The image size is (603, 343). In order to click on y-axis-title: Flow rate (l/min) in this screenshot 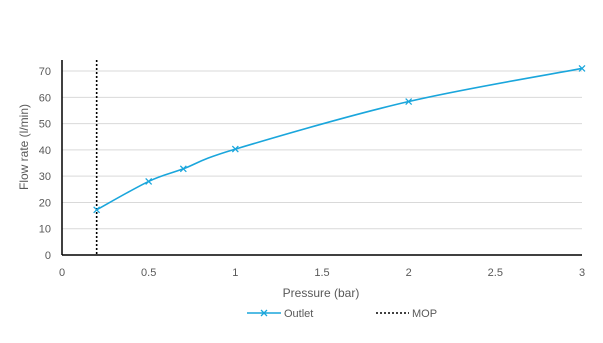, I will do `click(24, 147)`.